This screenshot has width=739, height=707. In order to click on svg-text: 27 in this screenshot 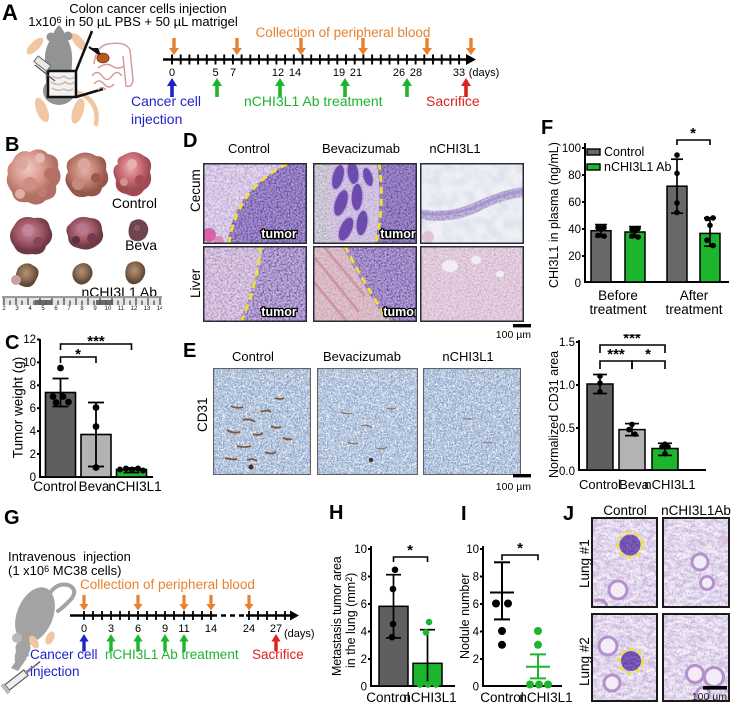, I will do `click(276, 629)`.